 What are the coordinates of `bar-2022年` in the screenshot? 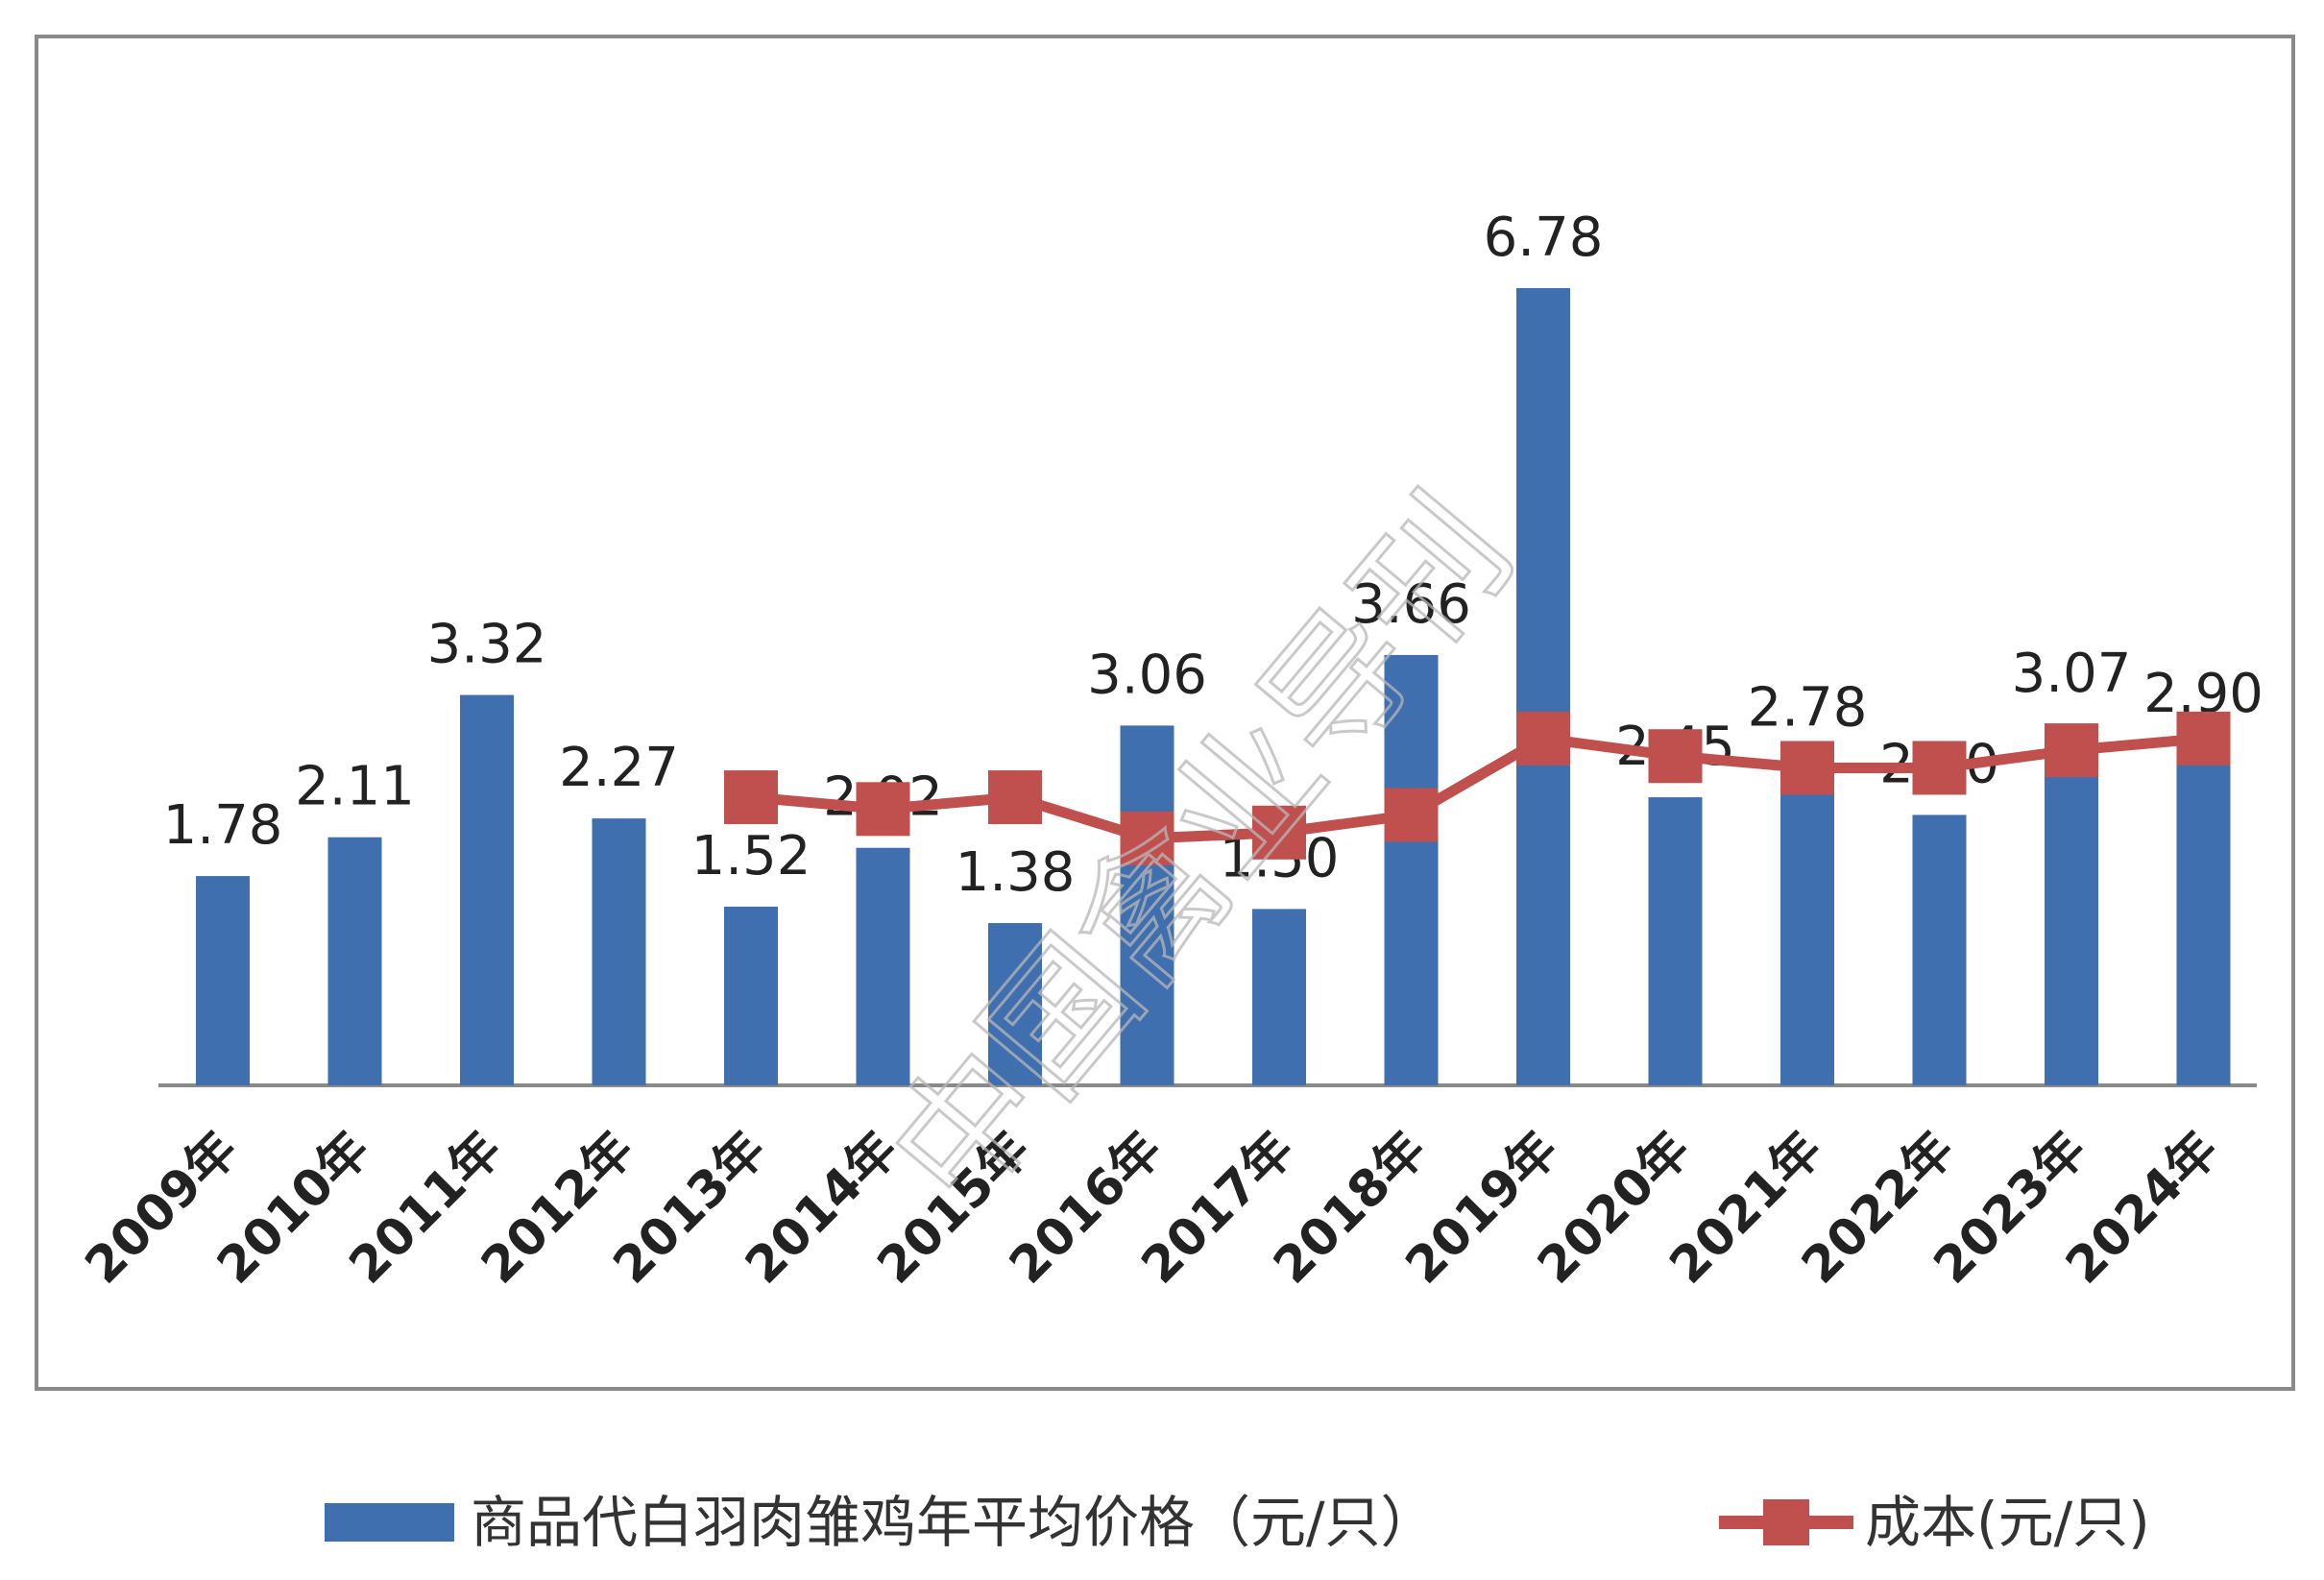 It's located at (1939, 949).